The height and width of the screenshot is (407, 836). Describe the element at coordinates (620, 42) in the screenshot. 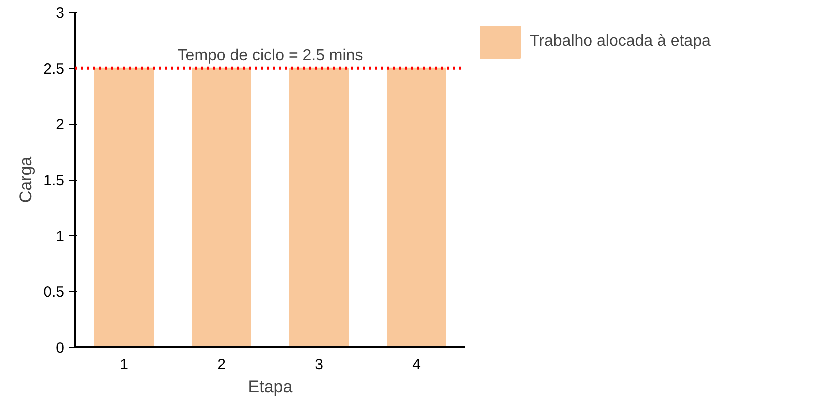

I see `legend-label: Trabalho alocada à etapa` at that location.